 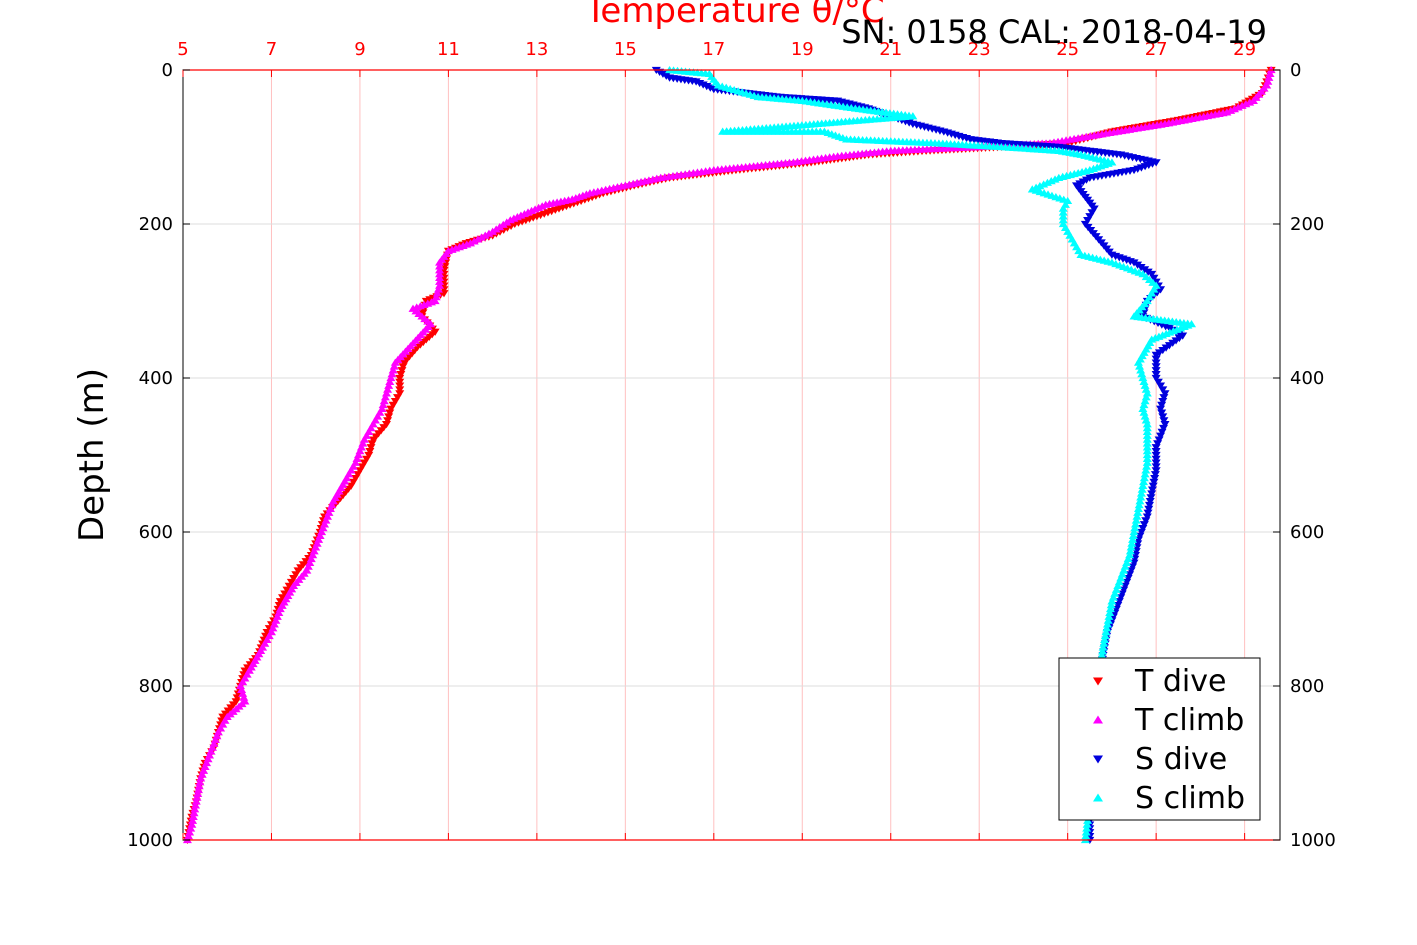 What do you see at coordinates (1180, 681) in the screenshot?
I see `legend-label: T dive` at bounding box center [1180, 681].